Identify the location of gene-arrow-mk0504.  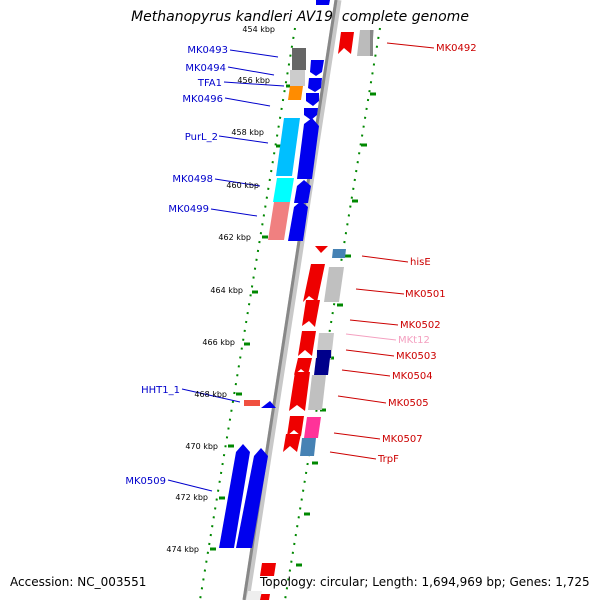
(303, 366).